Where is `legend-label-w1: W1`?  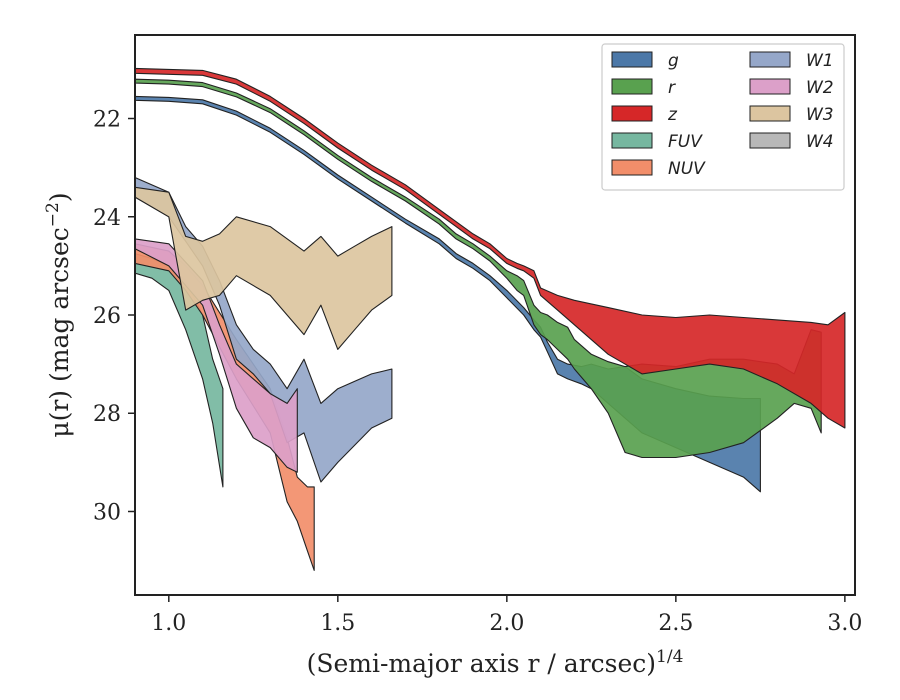
legend-label-w1: W1 is located at coordinates (820, 61).